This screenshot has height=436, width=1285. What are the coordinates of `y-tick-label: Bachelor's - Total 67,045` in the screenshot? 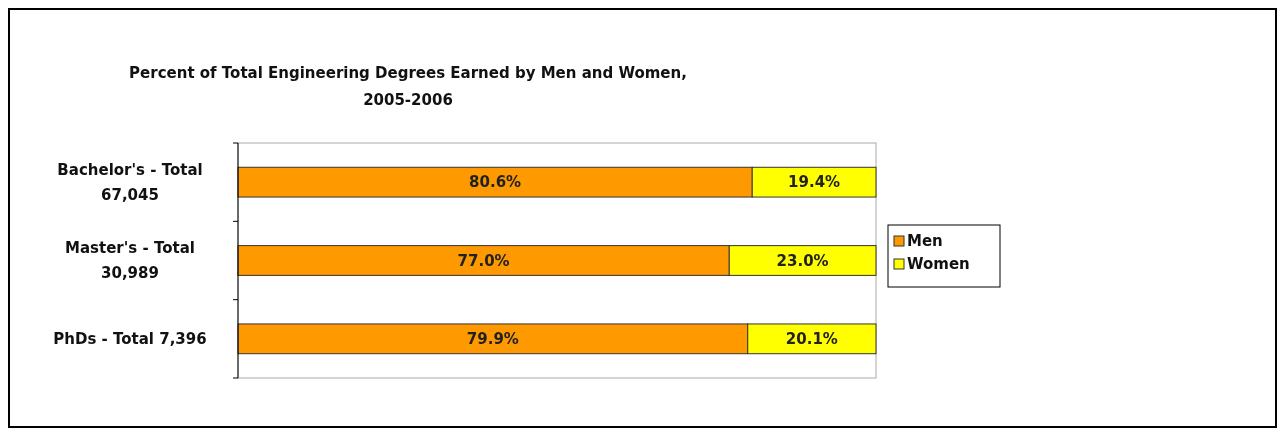 It's located at (130, 182).